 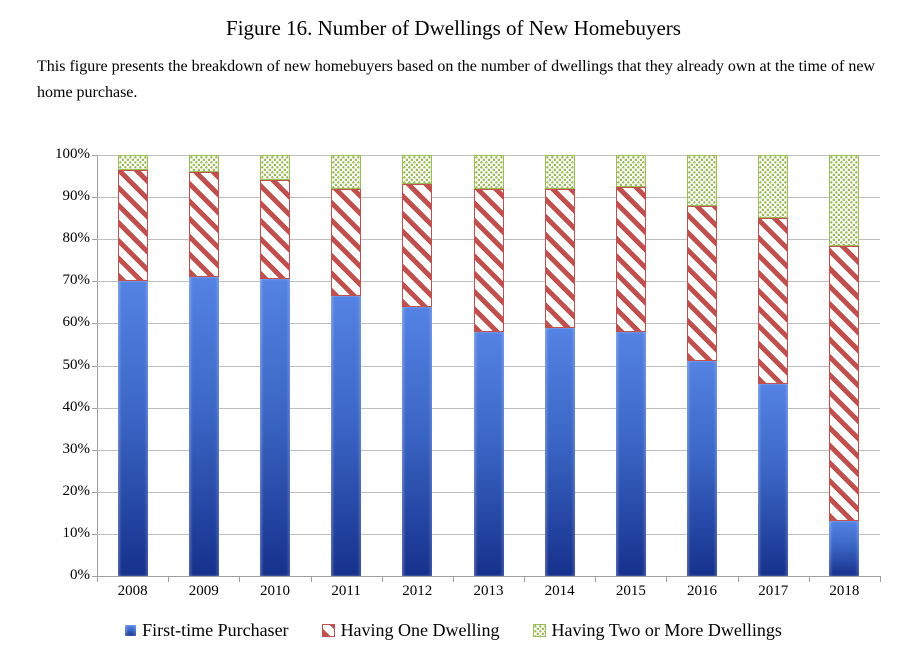 What do you see at coordinates (417, 441) in the screenshot?
I see `bar-segment-2012-series1` at bounding box center [417, 441].